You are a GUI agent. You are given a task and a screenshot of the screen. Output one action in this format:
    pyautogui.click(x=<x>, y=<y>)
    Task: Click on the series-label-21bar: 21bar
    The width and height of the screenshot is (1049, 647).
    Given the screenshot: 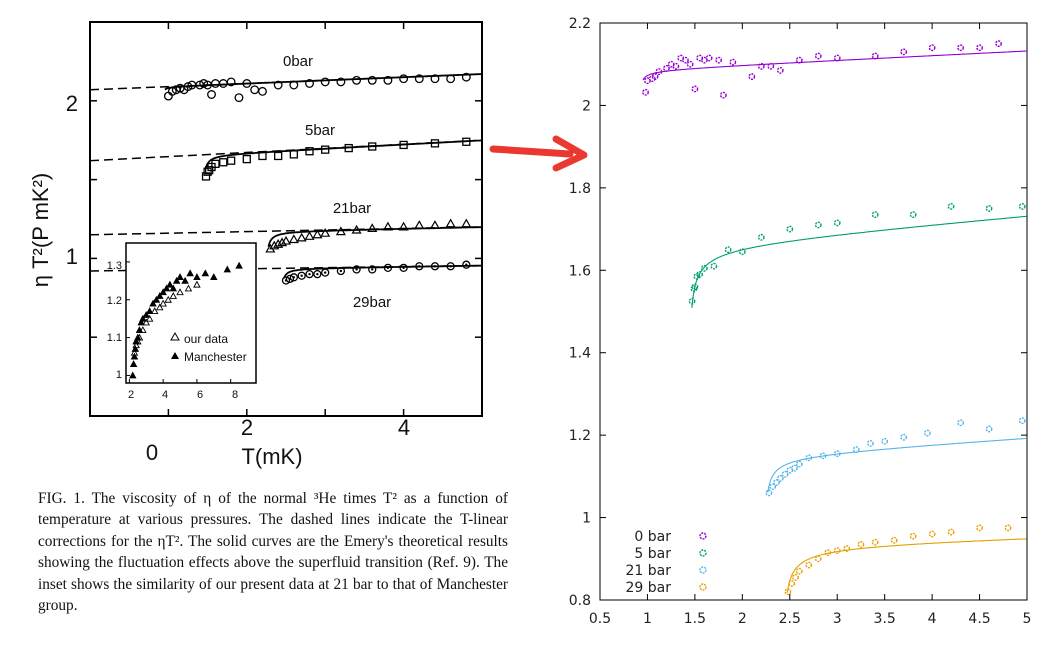 What is the action you would take?
    pyautogui.click(x=352, y=208)
    